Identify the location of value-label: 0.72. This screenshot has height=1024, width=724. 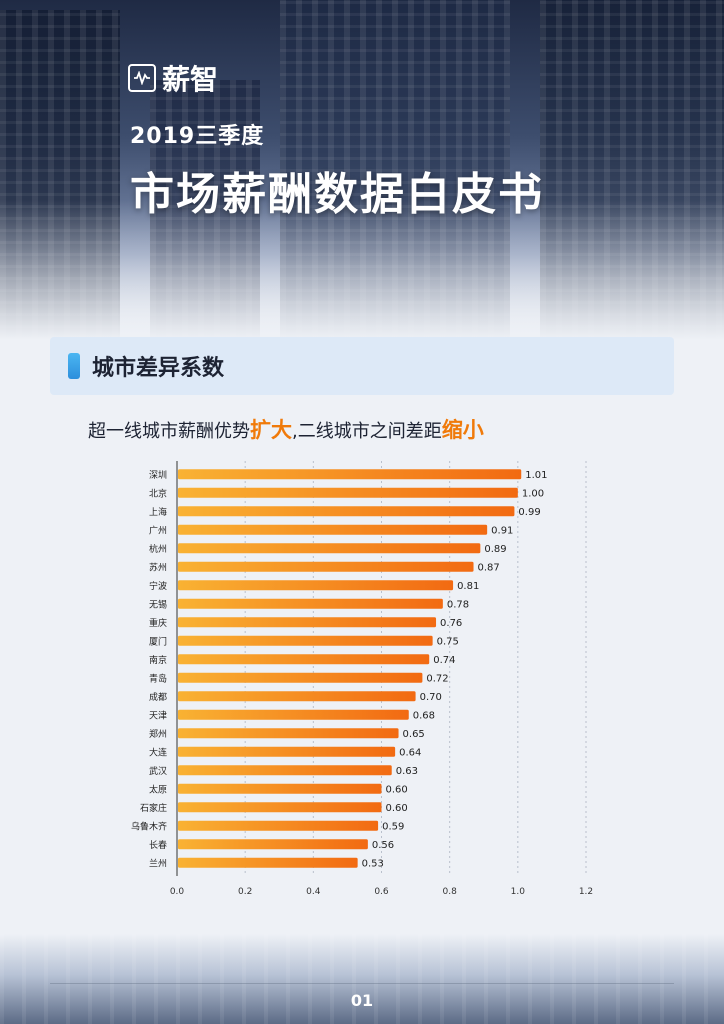
(437, 678).